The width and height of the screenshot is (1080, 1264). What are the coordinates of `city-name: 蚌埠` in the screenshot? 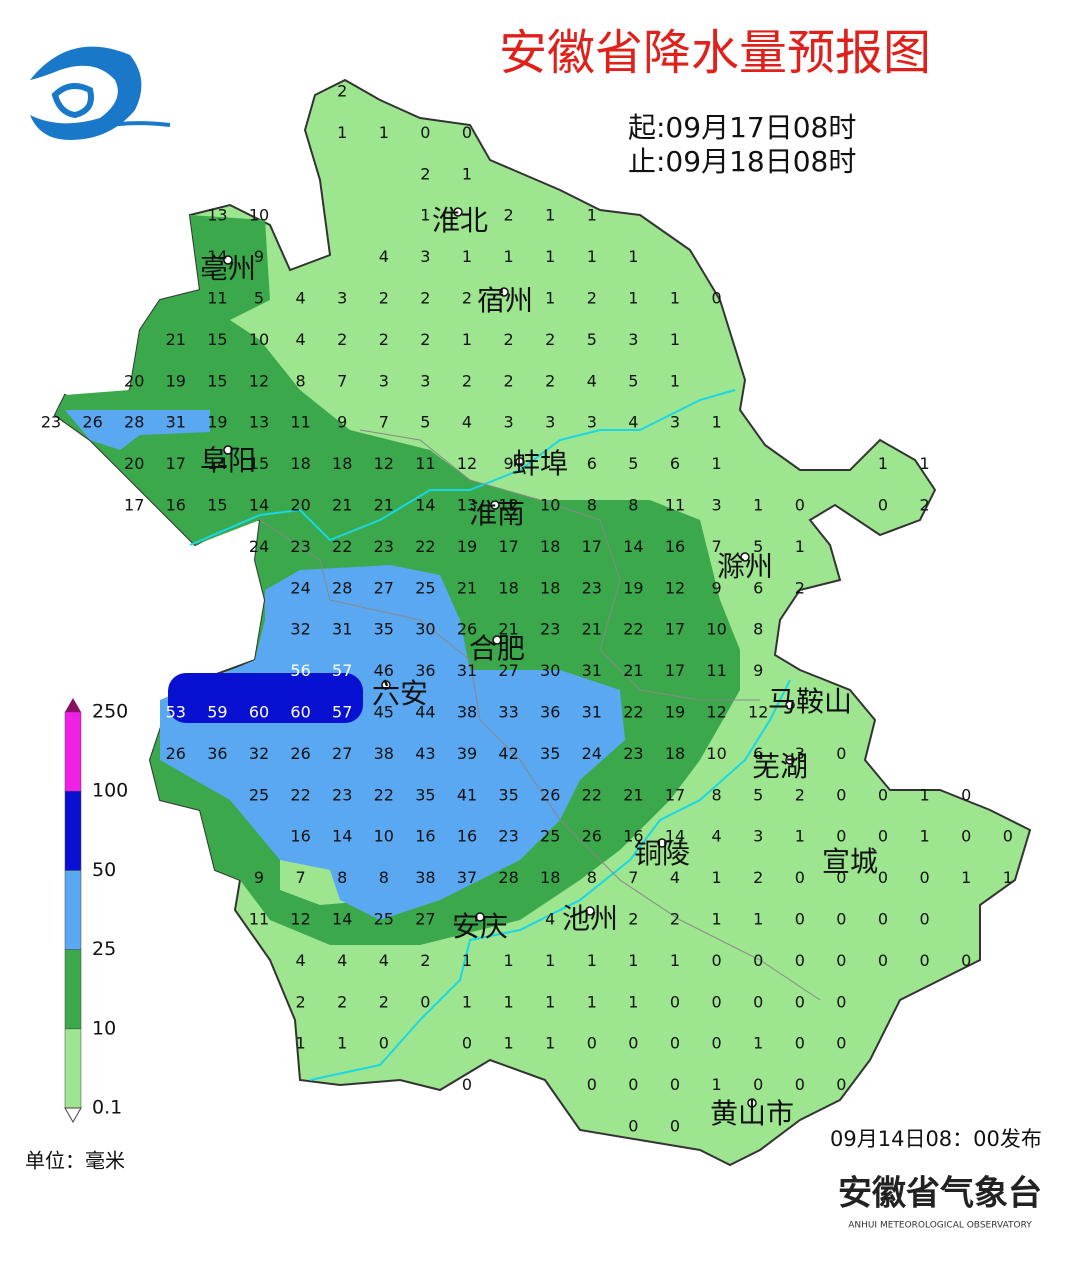 It's located at (540, 463).